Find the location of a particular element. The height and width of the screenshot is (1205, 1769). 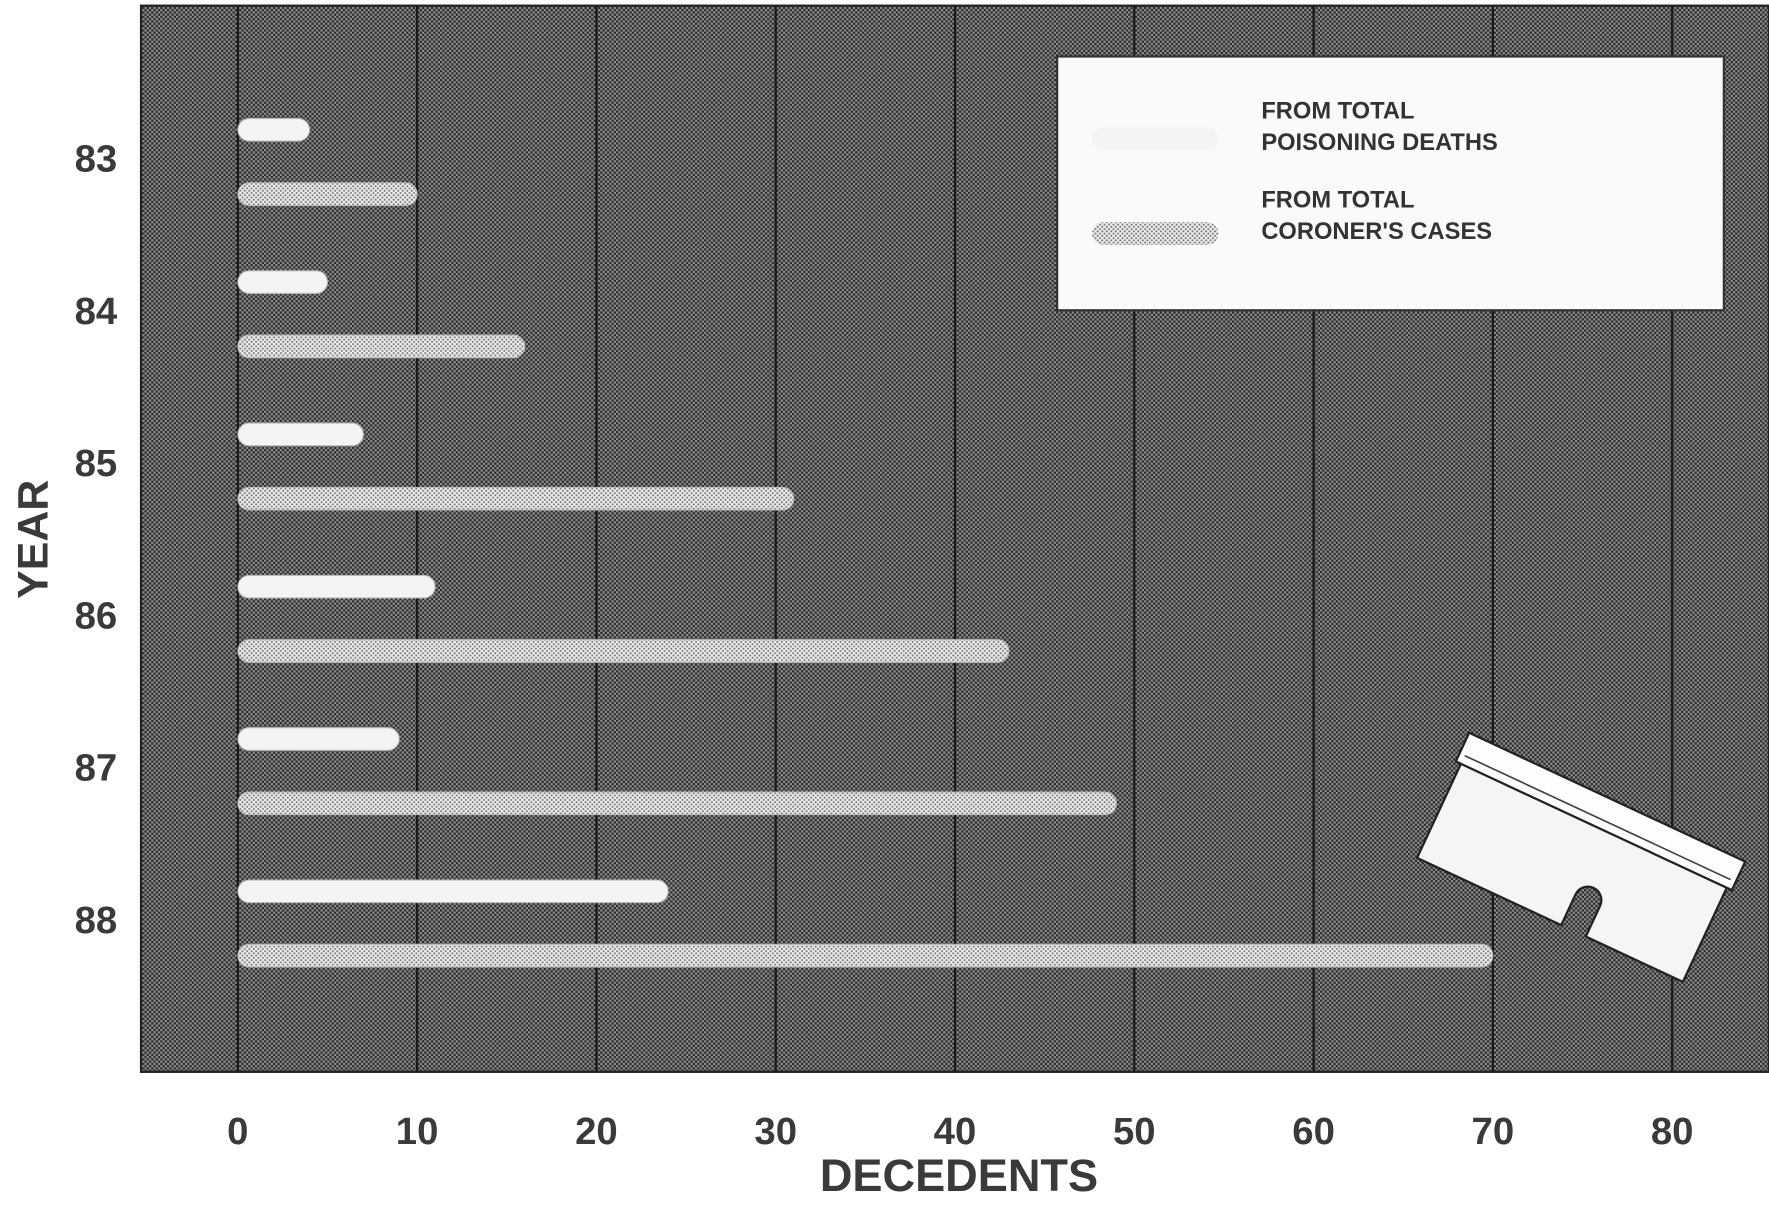

x-tick-label: 10 is located at coordinates (417, 1131).